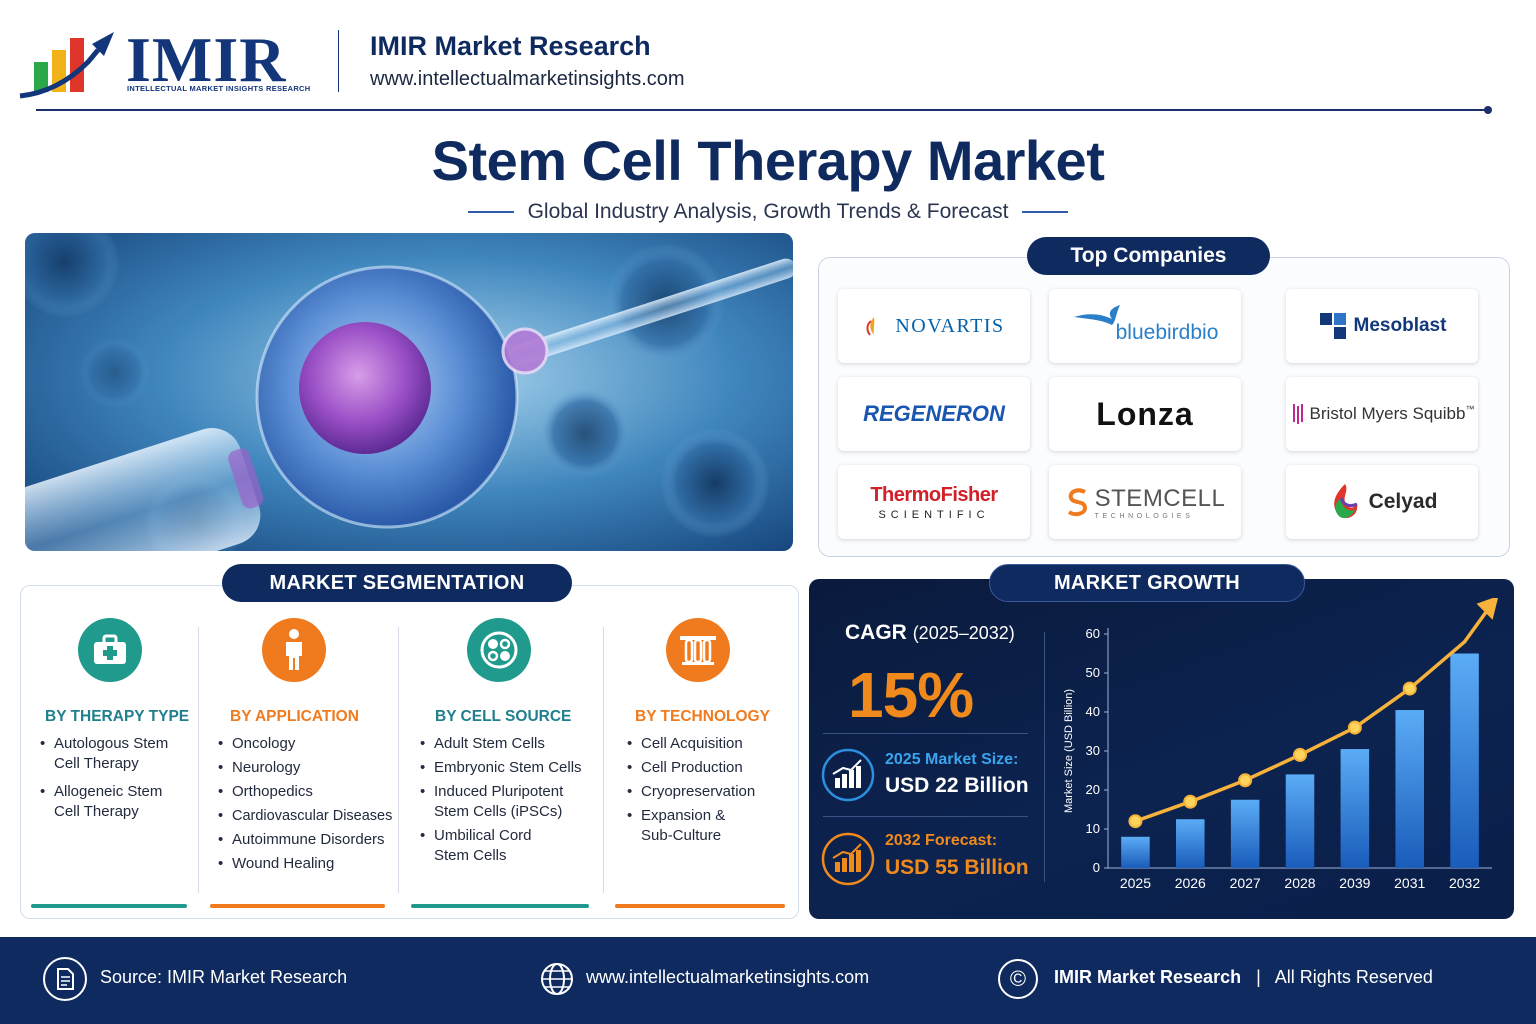  I want to click on y-tick-label: 10, so click(1093, 828).